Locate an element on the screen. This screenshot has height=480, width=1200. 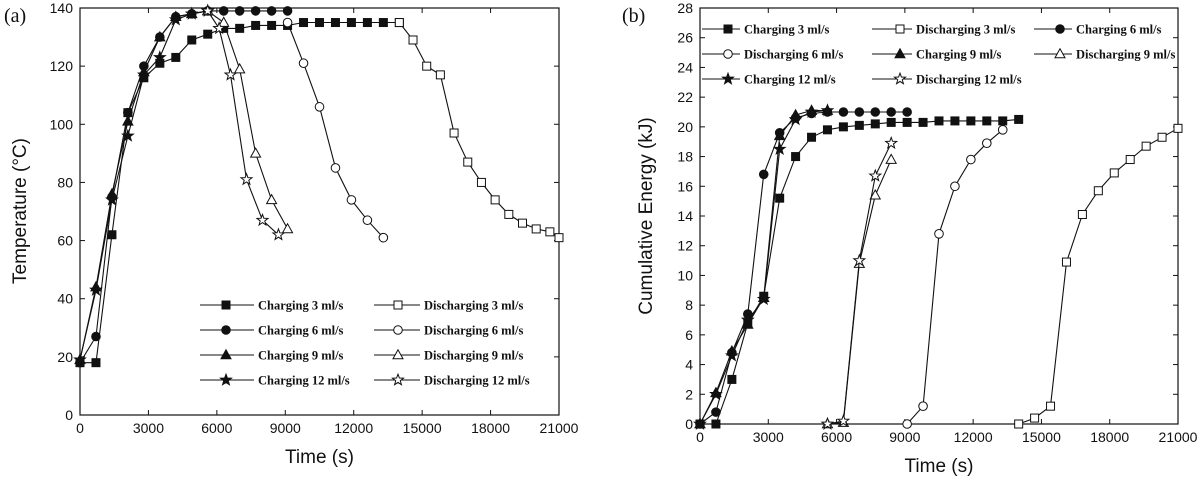
legend-label: Discharging 12 ml/s is located at coordinates (477, 381).